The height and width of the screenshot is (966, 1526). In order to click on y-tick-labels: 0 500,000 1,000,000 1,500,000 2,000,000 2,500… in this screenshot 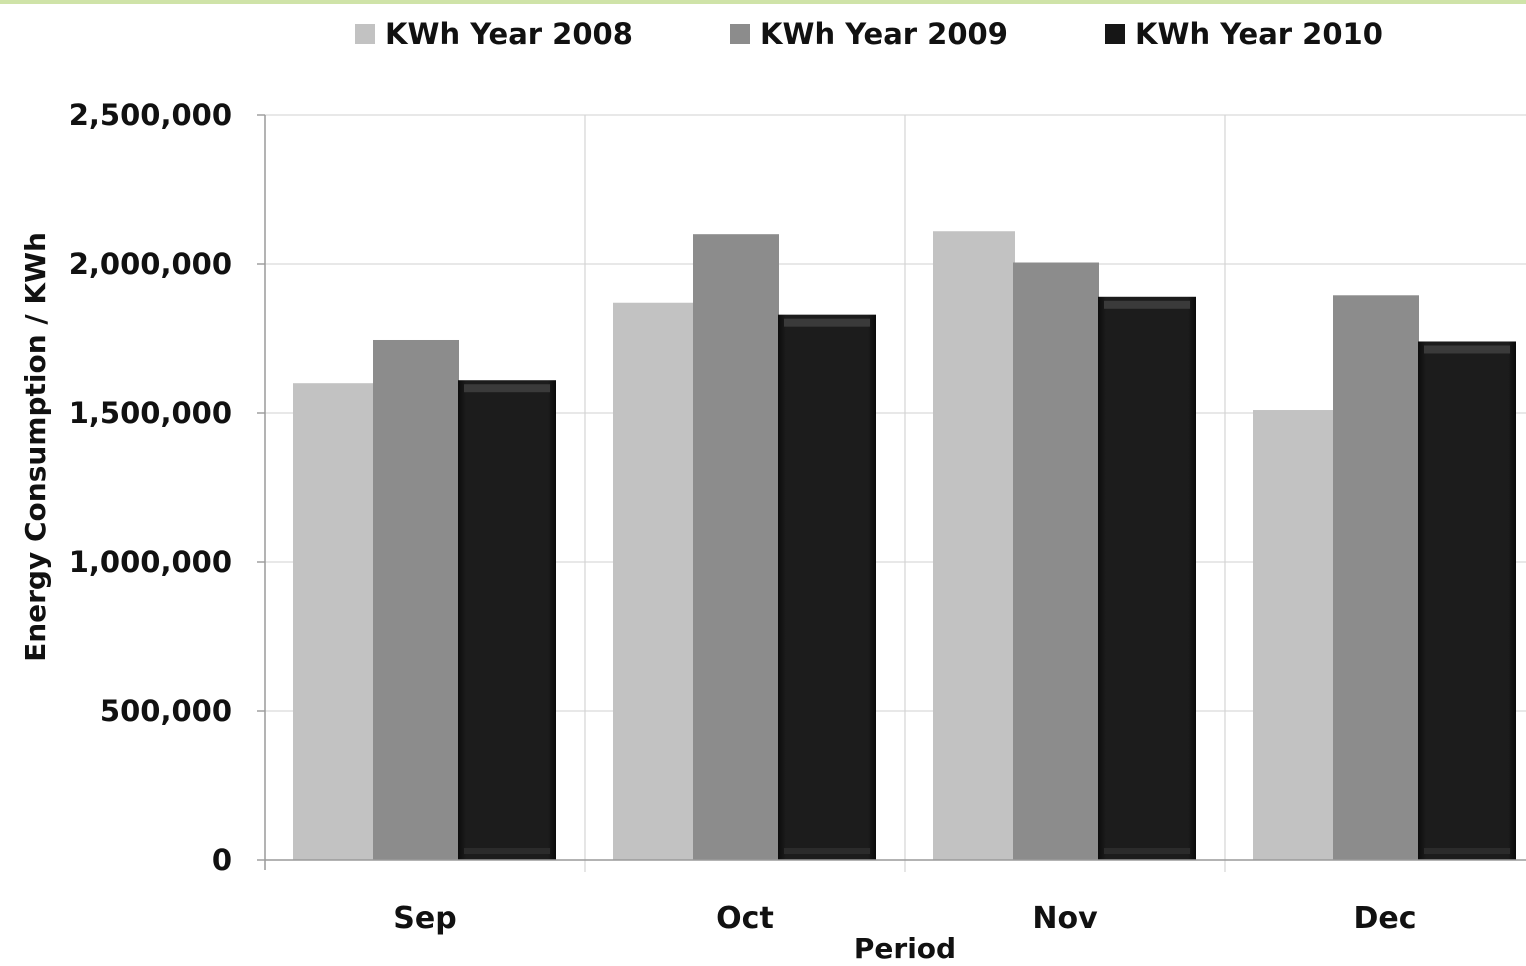, I will do `click(150, 487)`.